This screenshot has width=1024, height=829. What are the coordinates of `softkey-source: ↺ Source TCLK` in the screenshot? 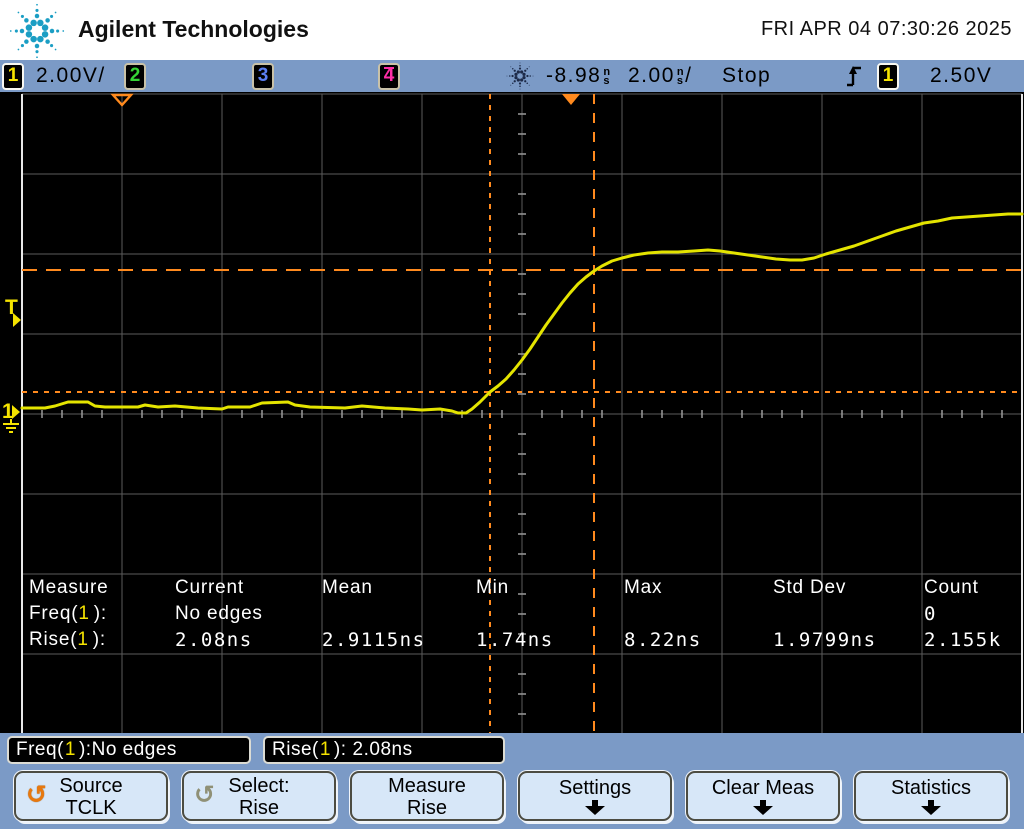 It's located at (91, 796).